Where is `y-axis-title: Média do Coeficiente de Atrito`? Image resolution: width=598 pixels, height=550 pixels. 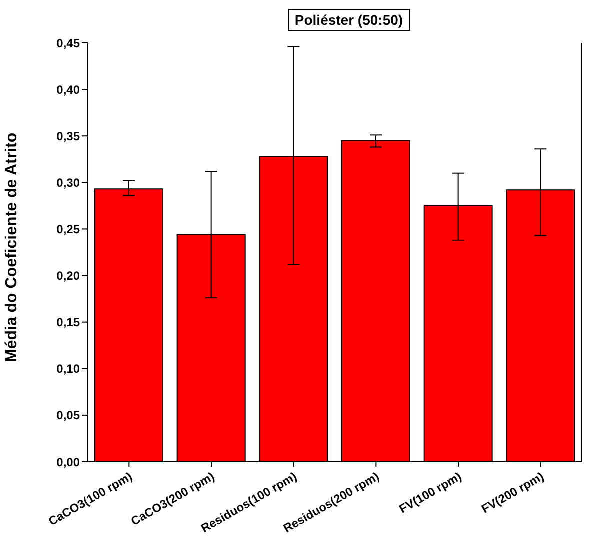
y-axis-title: Média do Coeficiente de Atrito is located at coordinates (12, 247).